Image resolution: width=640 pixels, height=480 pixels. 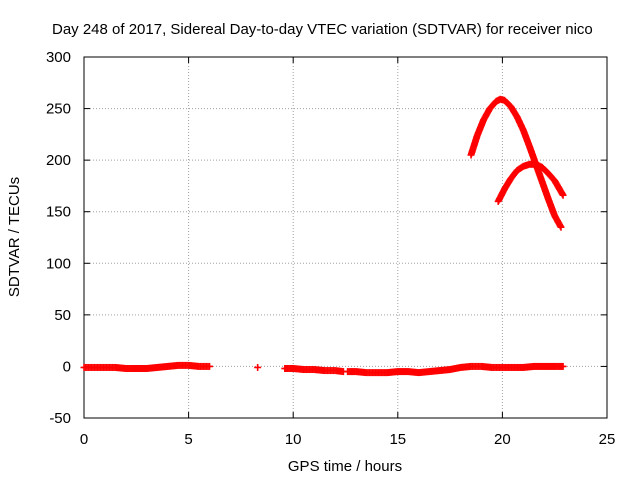 I want to click on series-arc-evening-low, so click(x=530, y=182).